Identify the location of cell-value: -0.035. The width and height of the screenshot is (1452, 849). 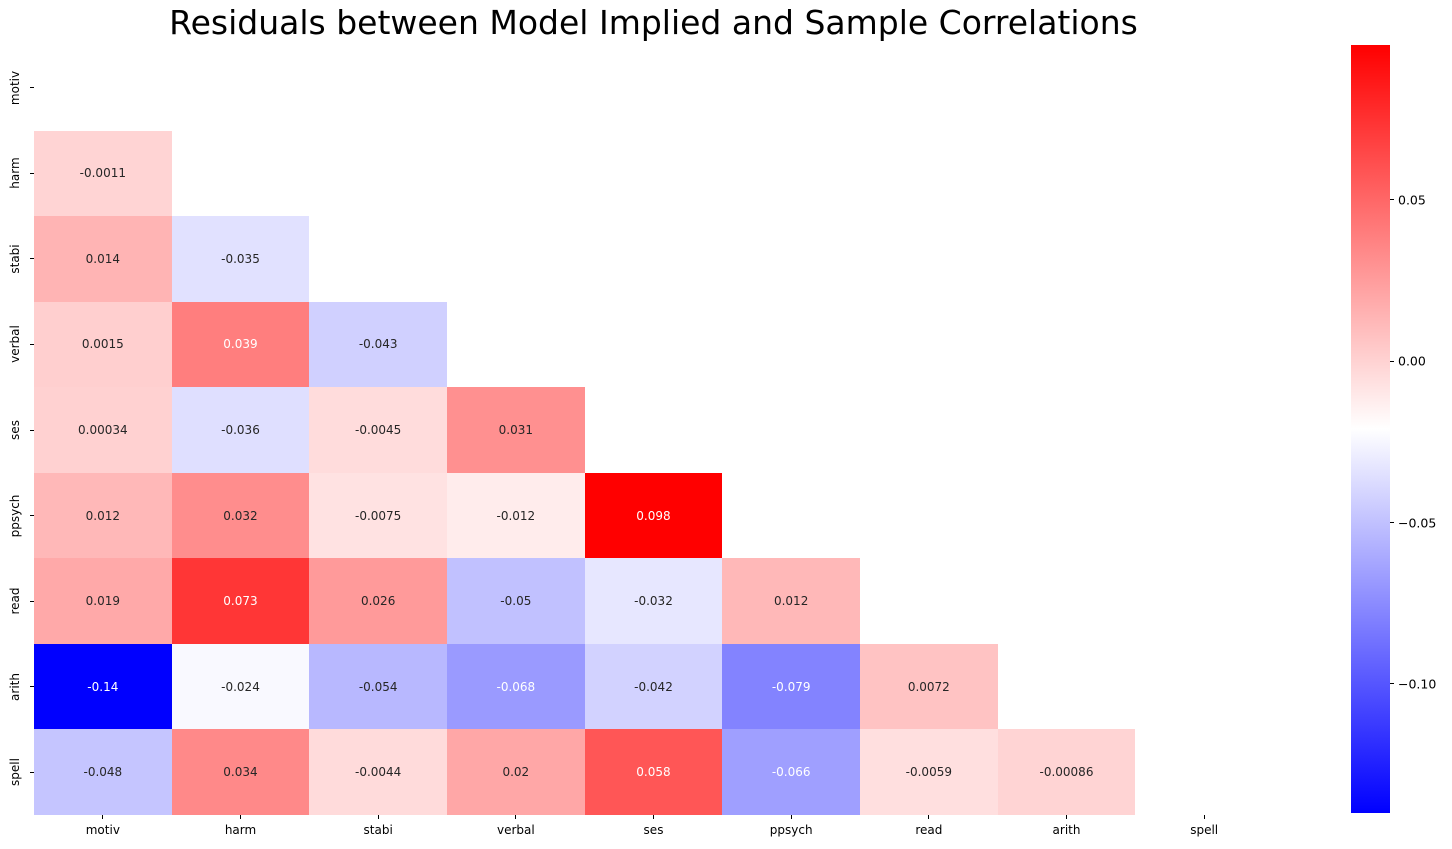
(240, 258).